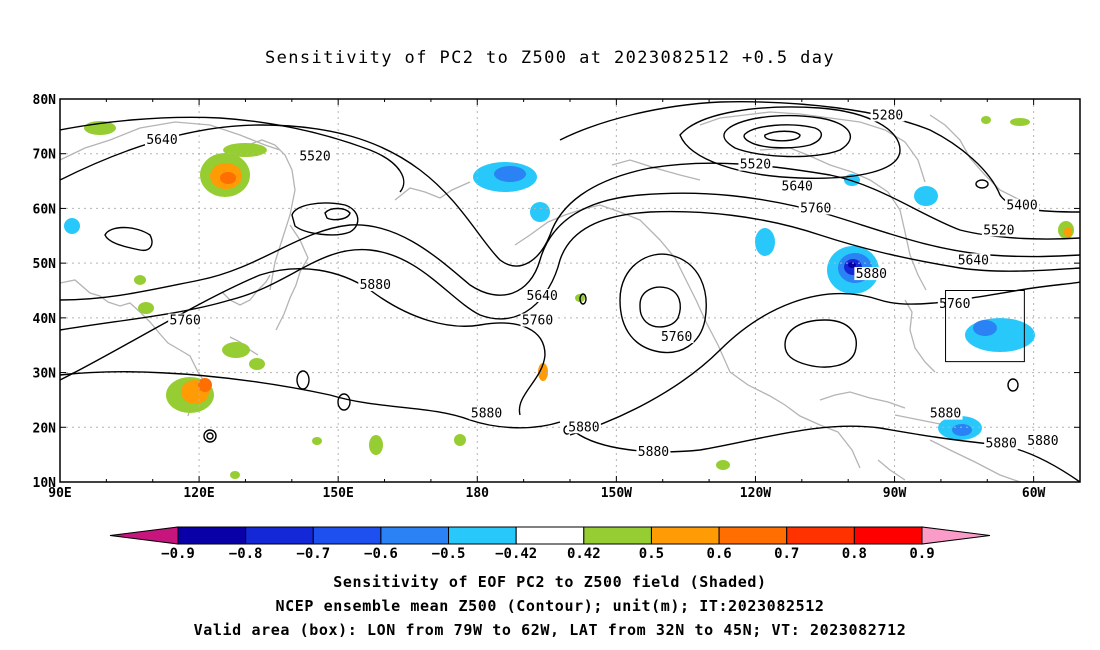 The image size is (1100, 650). Describe the element at coordinates (755, 493) in the screenshot. I see `lon-label: 120W` at that location.